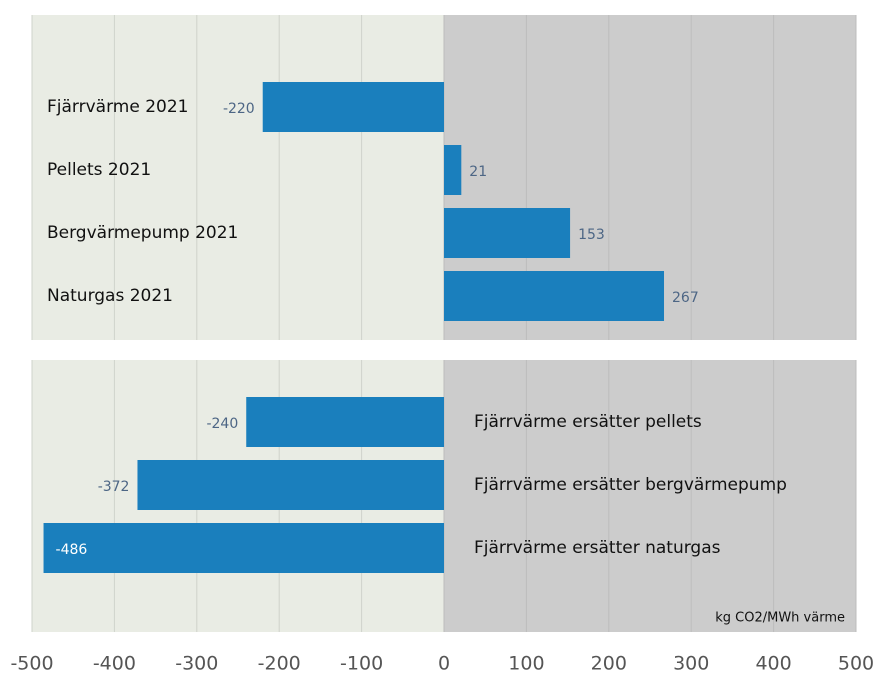 This screenshot has height=687, width=881. I want to click on category-label: Fjärrvärme 2021, so click(117, 107).